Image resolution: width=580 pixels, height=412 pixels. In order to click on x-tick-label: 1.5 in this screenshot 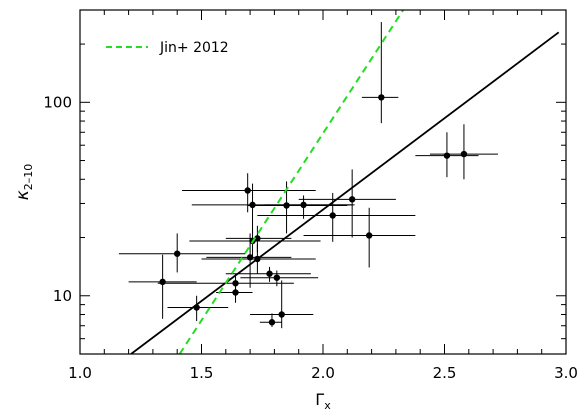, I will do `click(202, 373)`.